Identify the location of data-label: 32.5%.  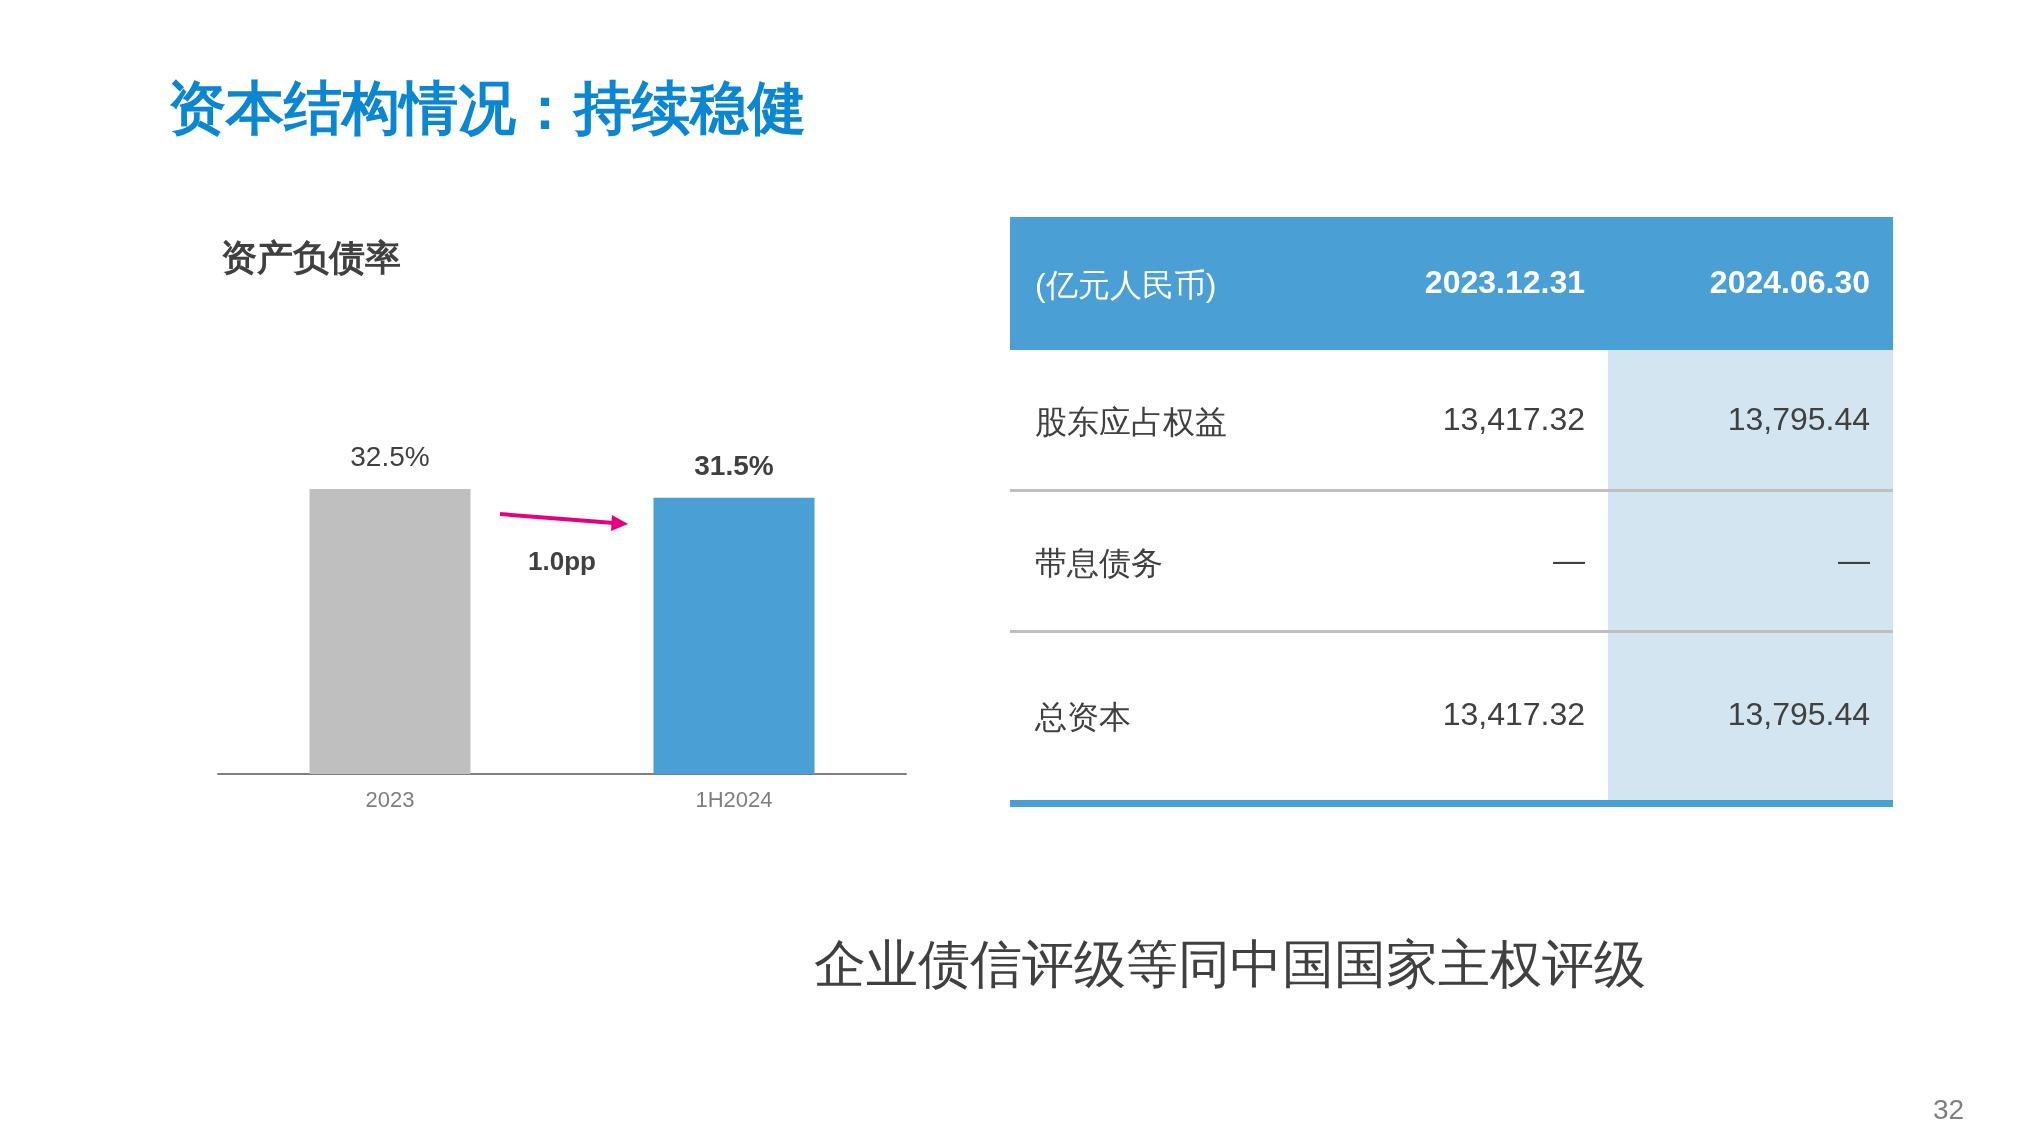
(390, 457).